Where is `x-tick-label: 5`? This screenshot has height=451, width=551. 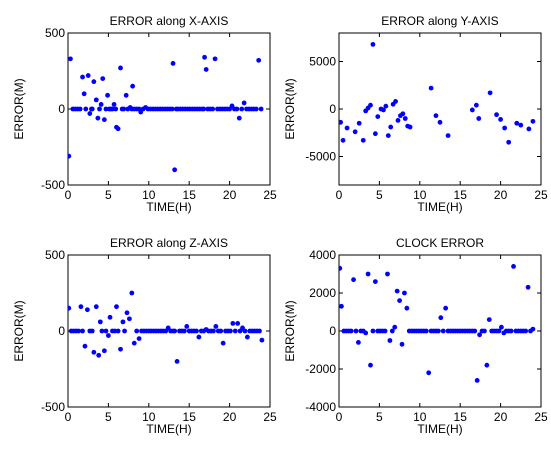
x-tick-label: 5 is located at coordinates (379, 195).